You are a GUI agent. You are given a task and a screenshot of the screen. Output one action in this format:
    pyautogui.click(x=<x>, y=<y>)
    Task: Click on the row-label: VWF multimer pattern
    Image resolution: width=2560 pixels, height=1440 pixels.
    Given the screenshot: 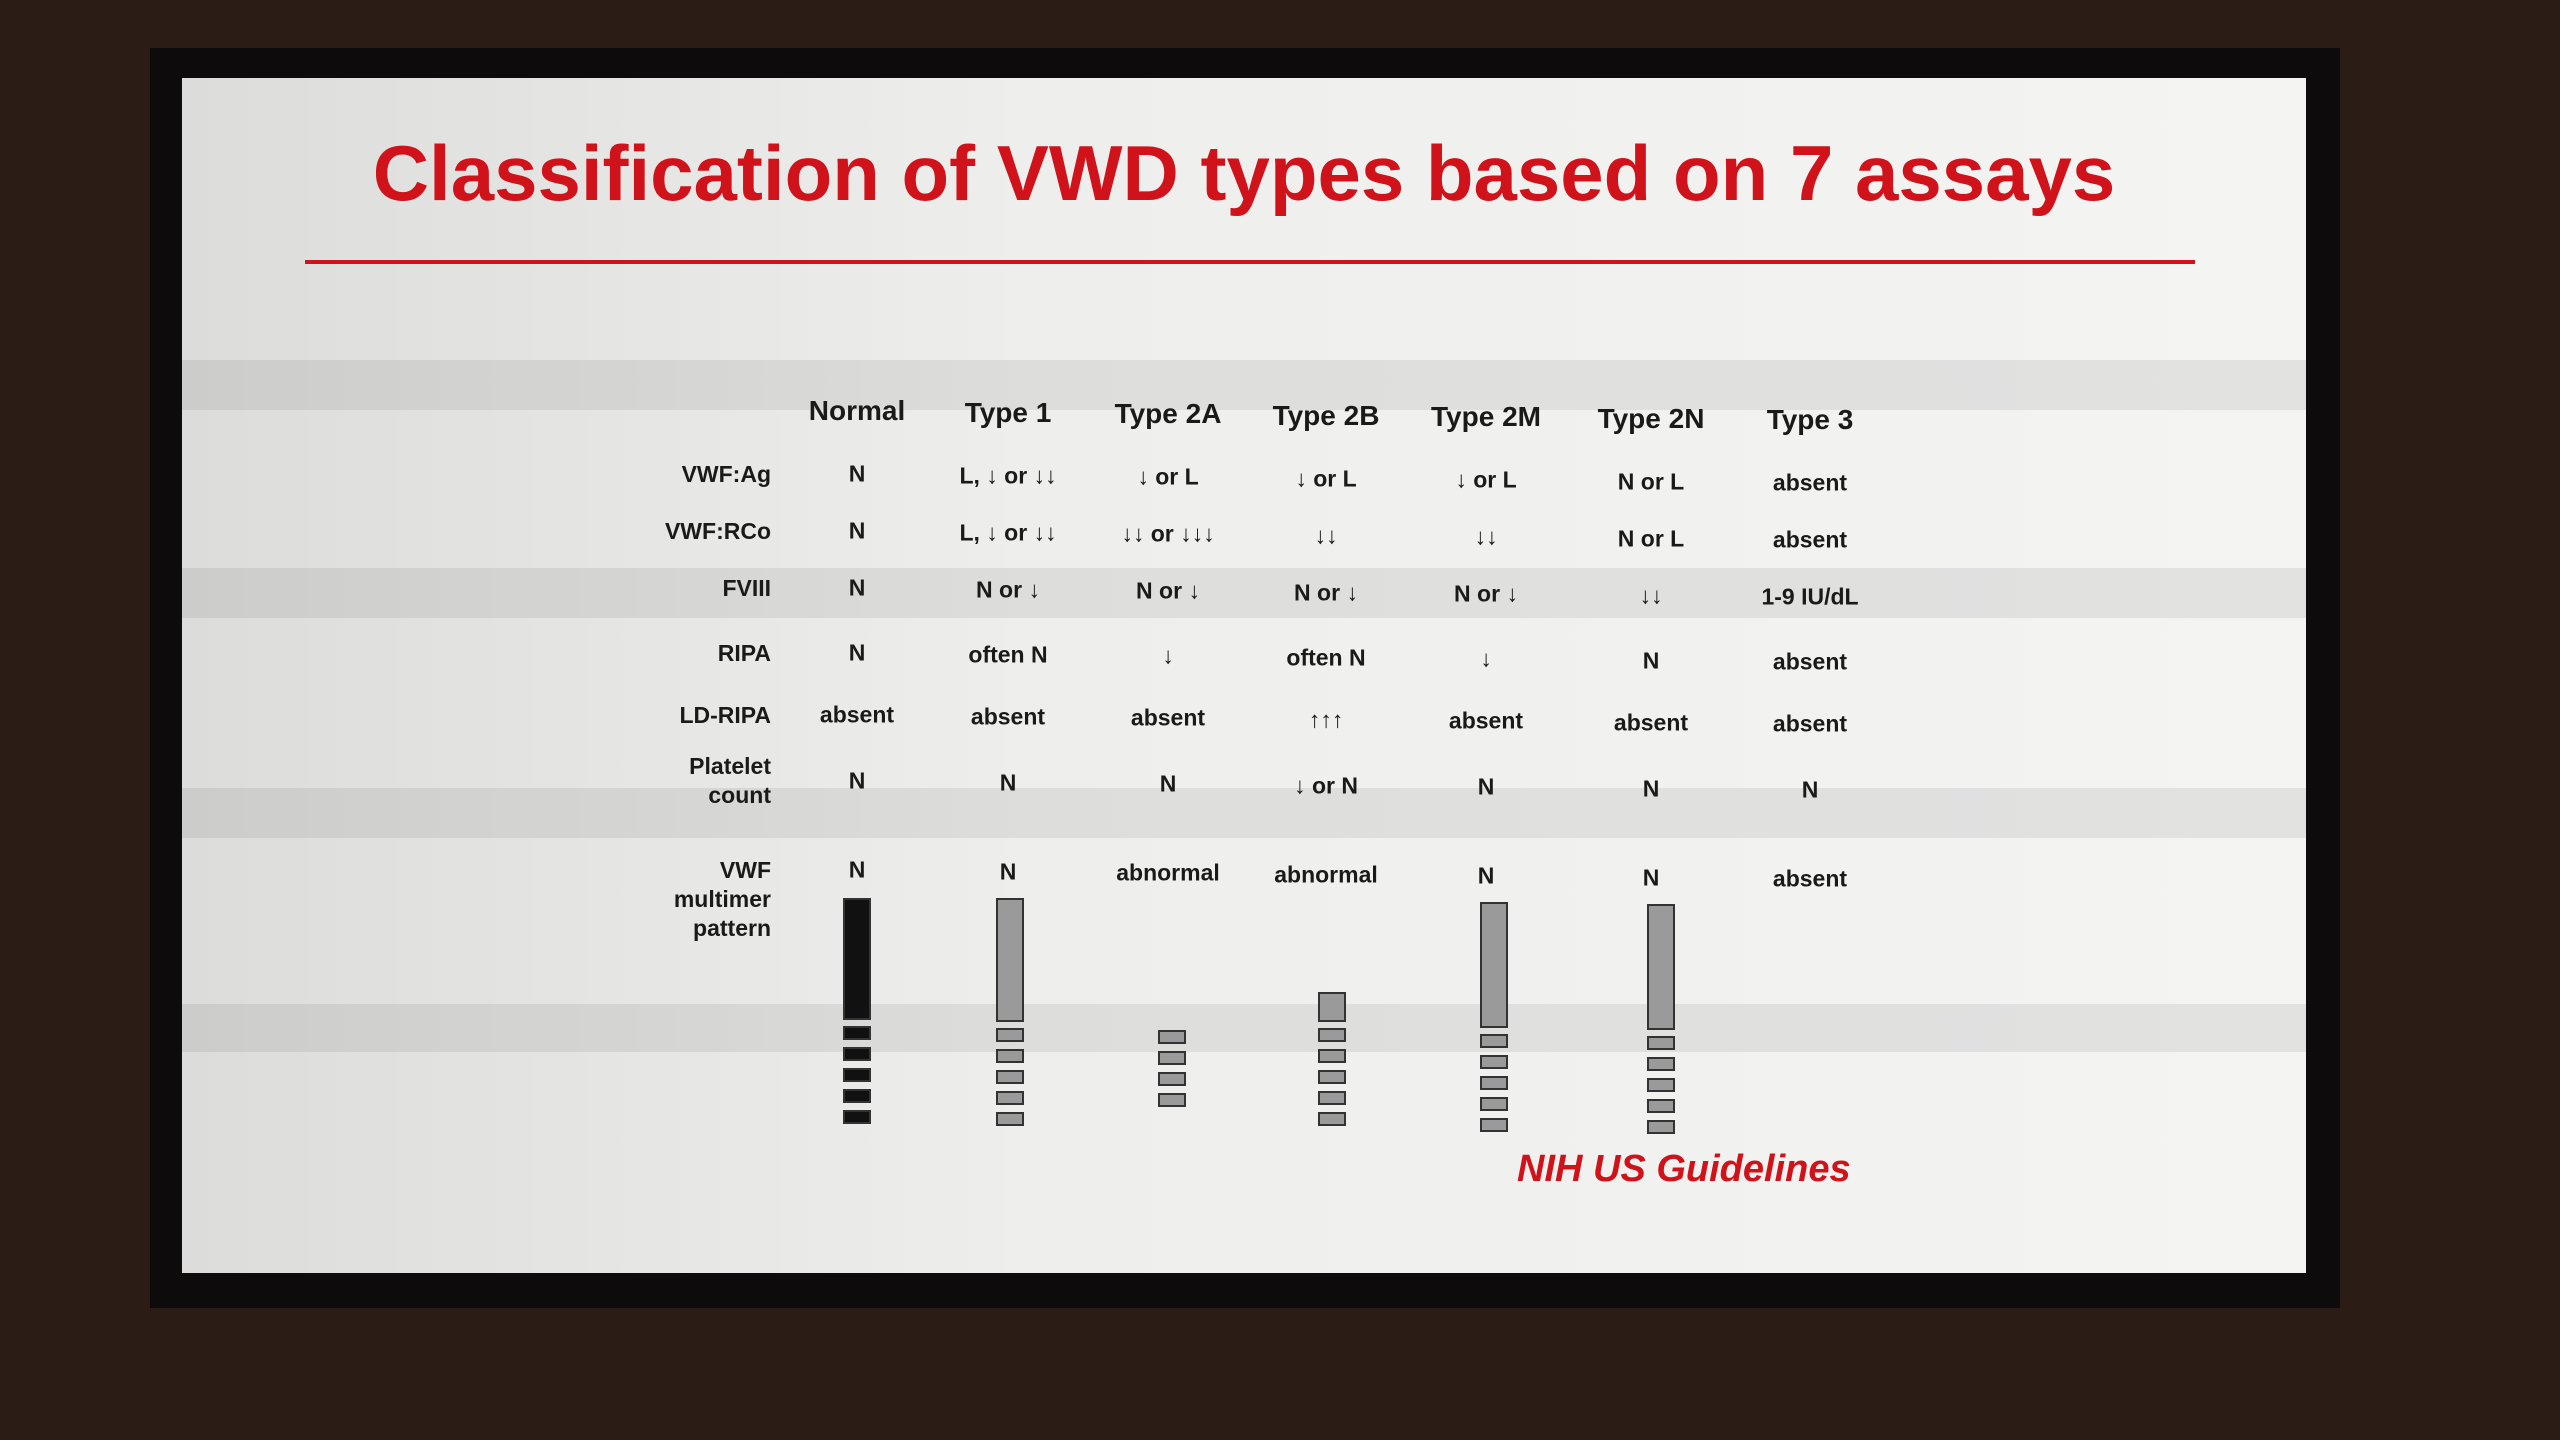 What is the action you would take?
    pyautogui.click(x=722, y=899)
    